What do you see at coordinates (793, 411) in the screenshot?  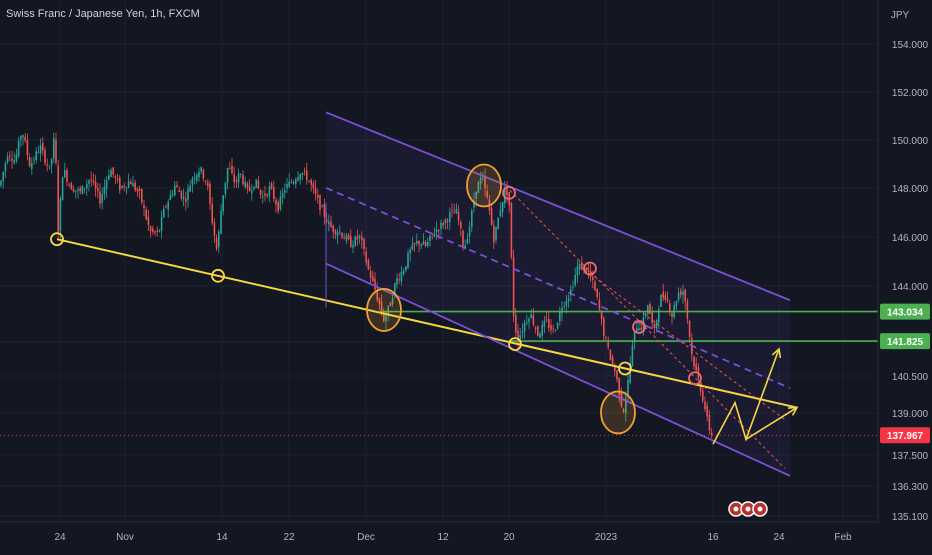 I see `forecast-arrowhead-right` at bounding box center [793, 411].